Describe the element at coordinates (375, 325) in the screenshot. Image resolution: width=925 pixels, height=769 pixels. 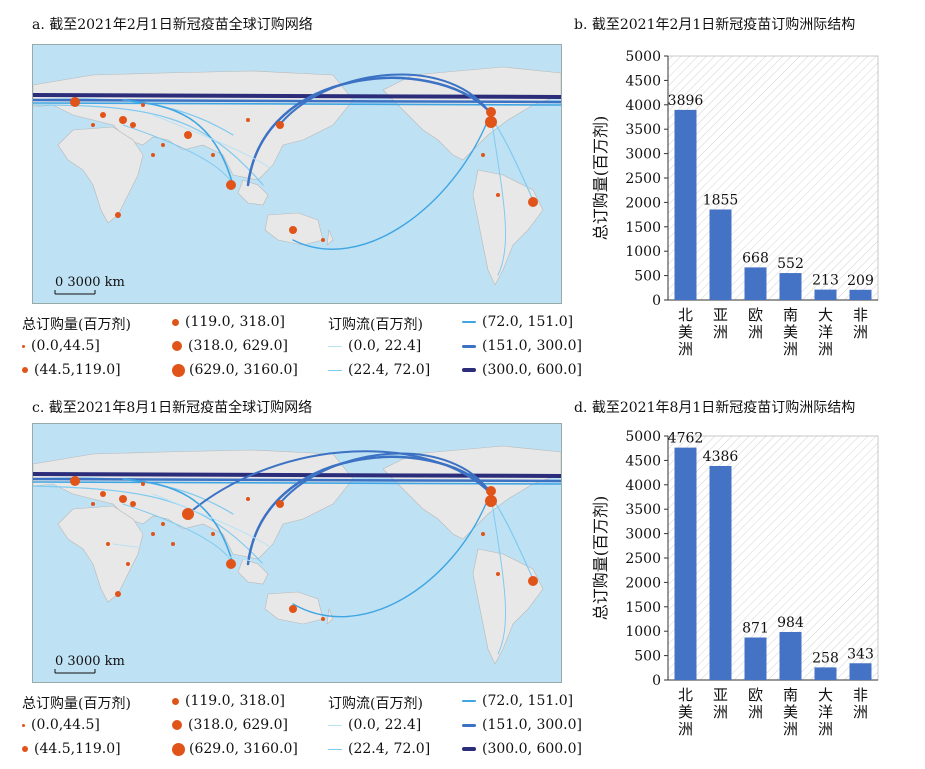
I see `legend-flow-title-a: 订购流(百万剂)` at that location.